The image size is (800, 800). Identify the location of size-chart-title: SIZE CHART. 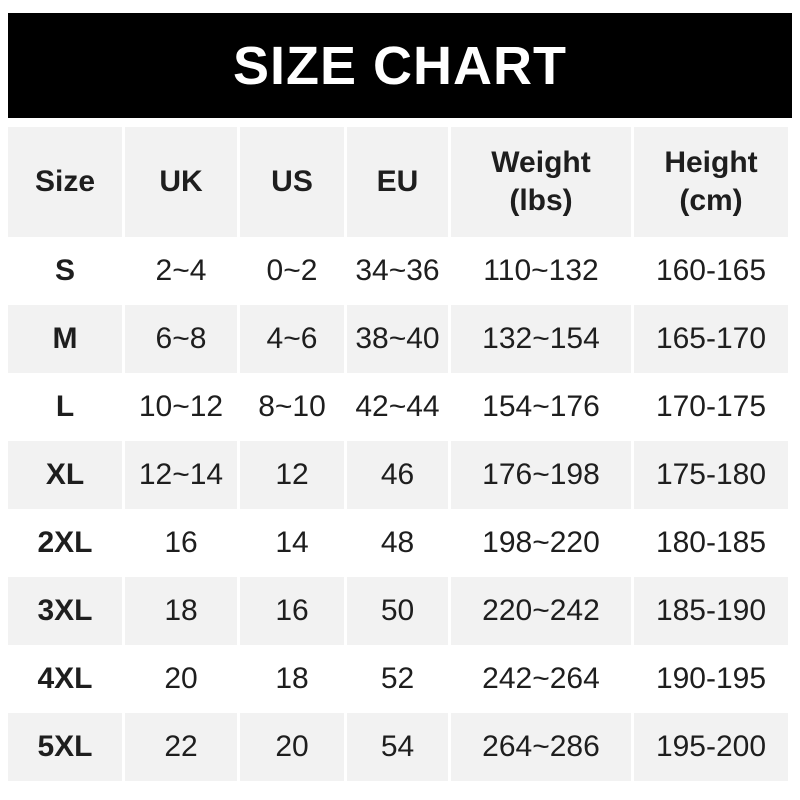
(400, 65).